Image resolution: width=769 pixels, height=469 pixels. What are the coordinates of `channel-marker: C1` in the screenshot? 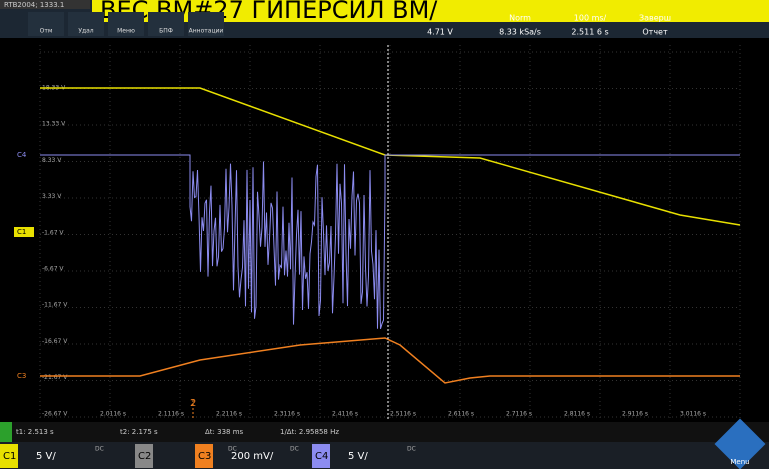 It's located at (21, 232).